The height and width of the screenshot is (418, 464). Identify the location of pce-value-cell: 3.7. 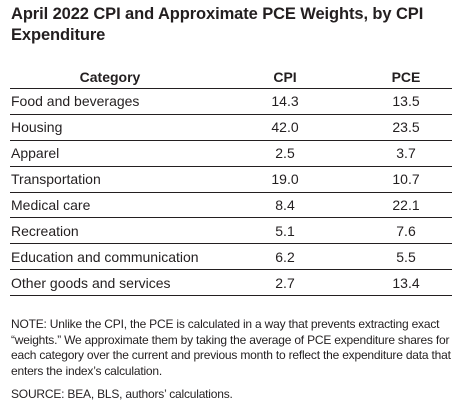
(406, 153).